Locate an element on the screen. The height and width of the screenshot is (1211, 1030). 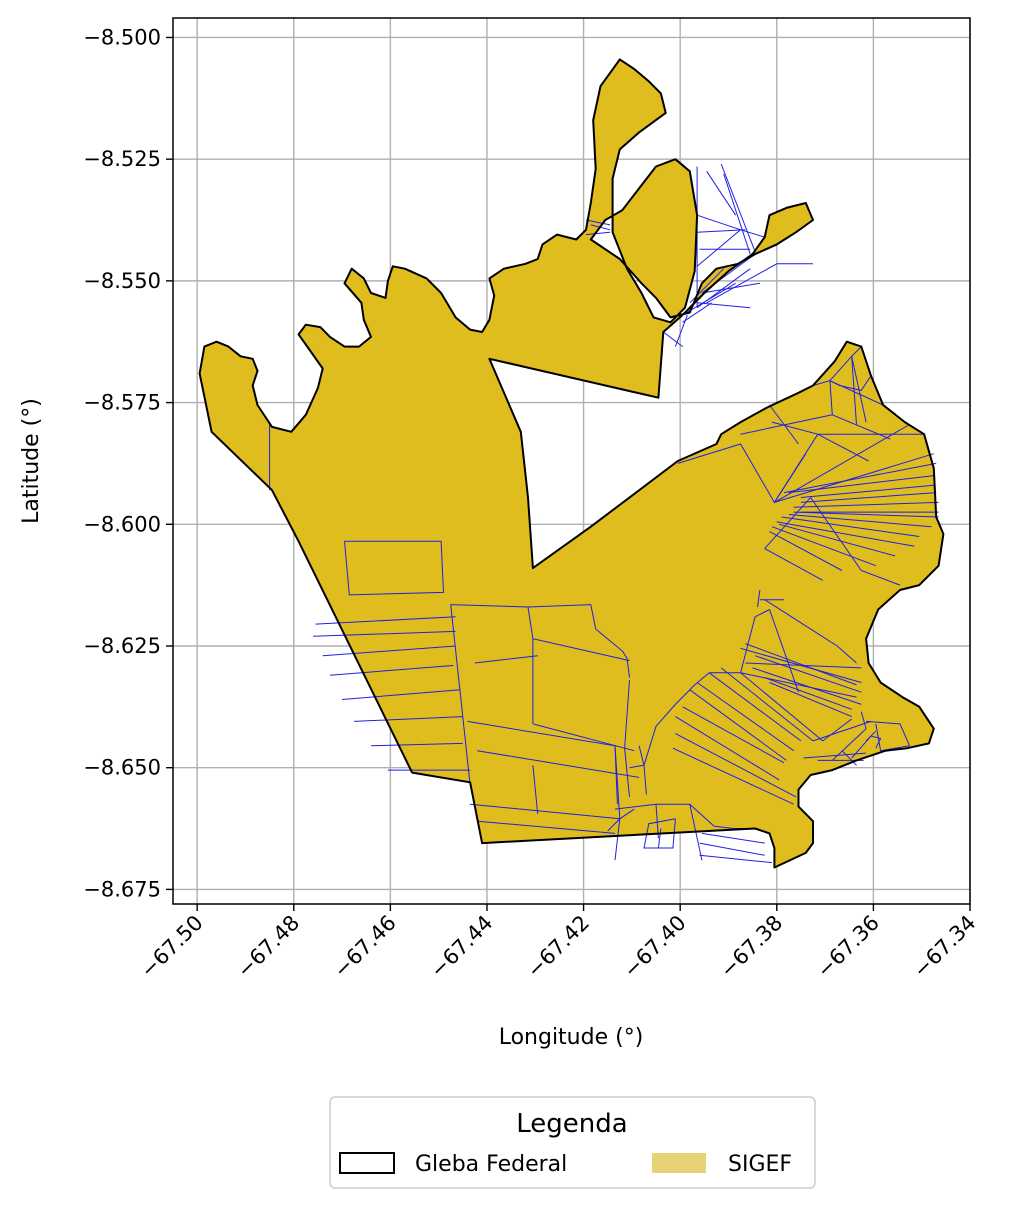
x-axis-label: Longitude (°) is located at coordinates (571, 1037).